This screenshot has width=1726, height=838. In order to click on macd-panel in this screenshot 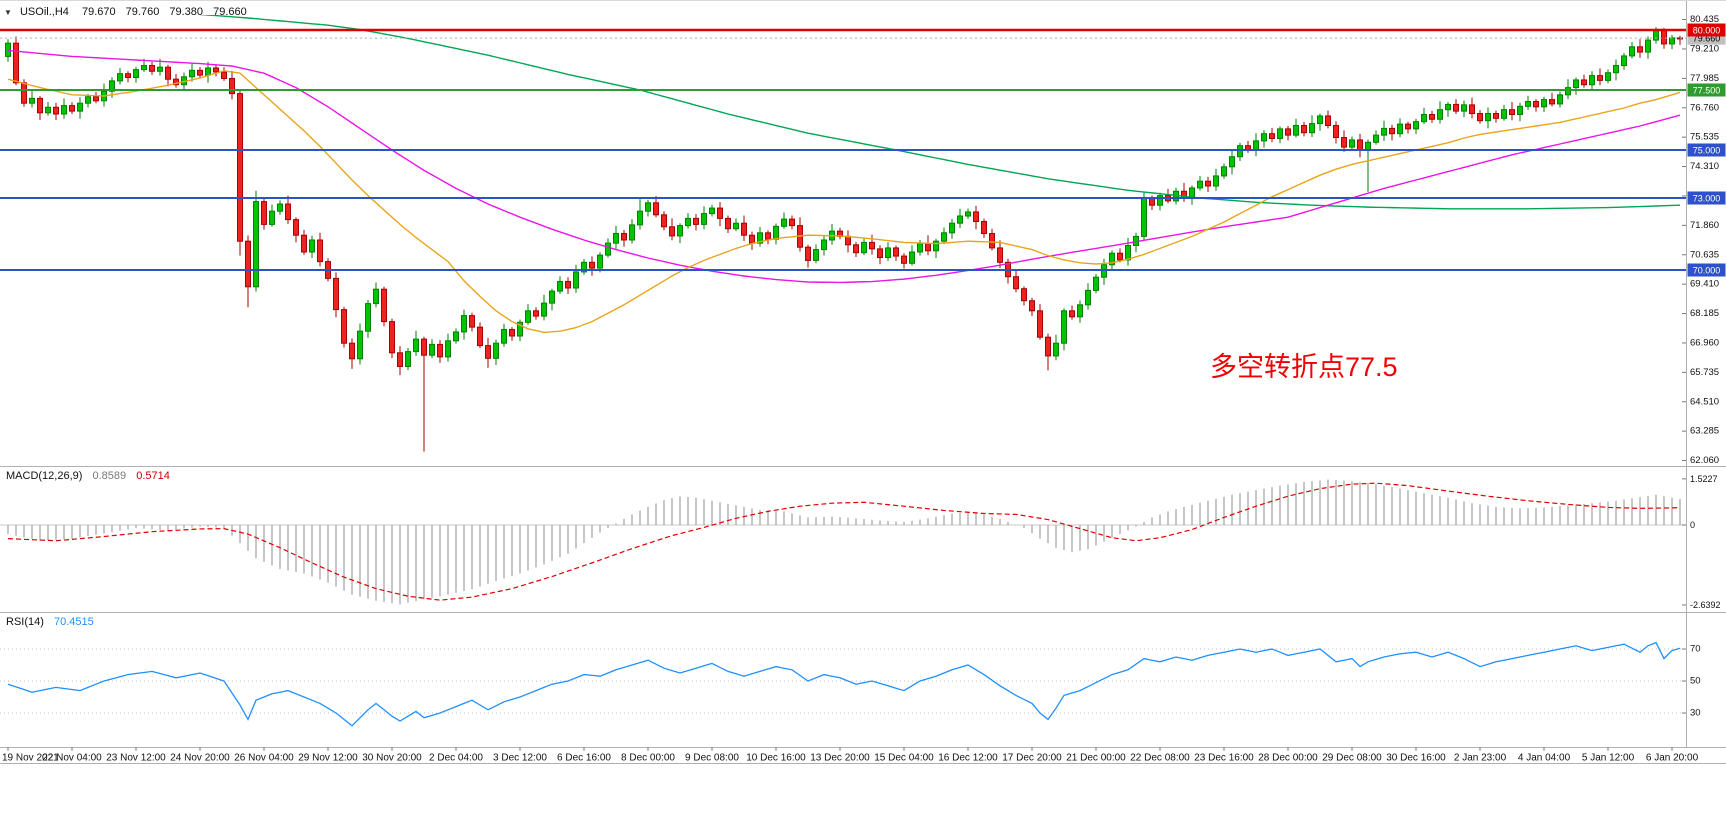, I will do `click(843, 542)`.